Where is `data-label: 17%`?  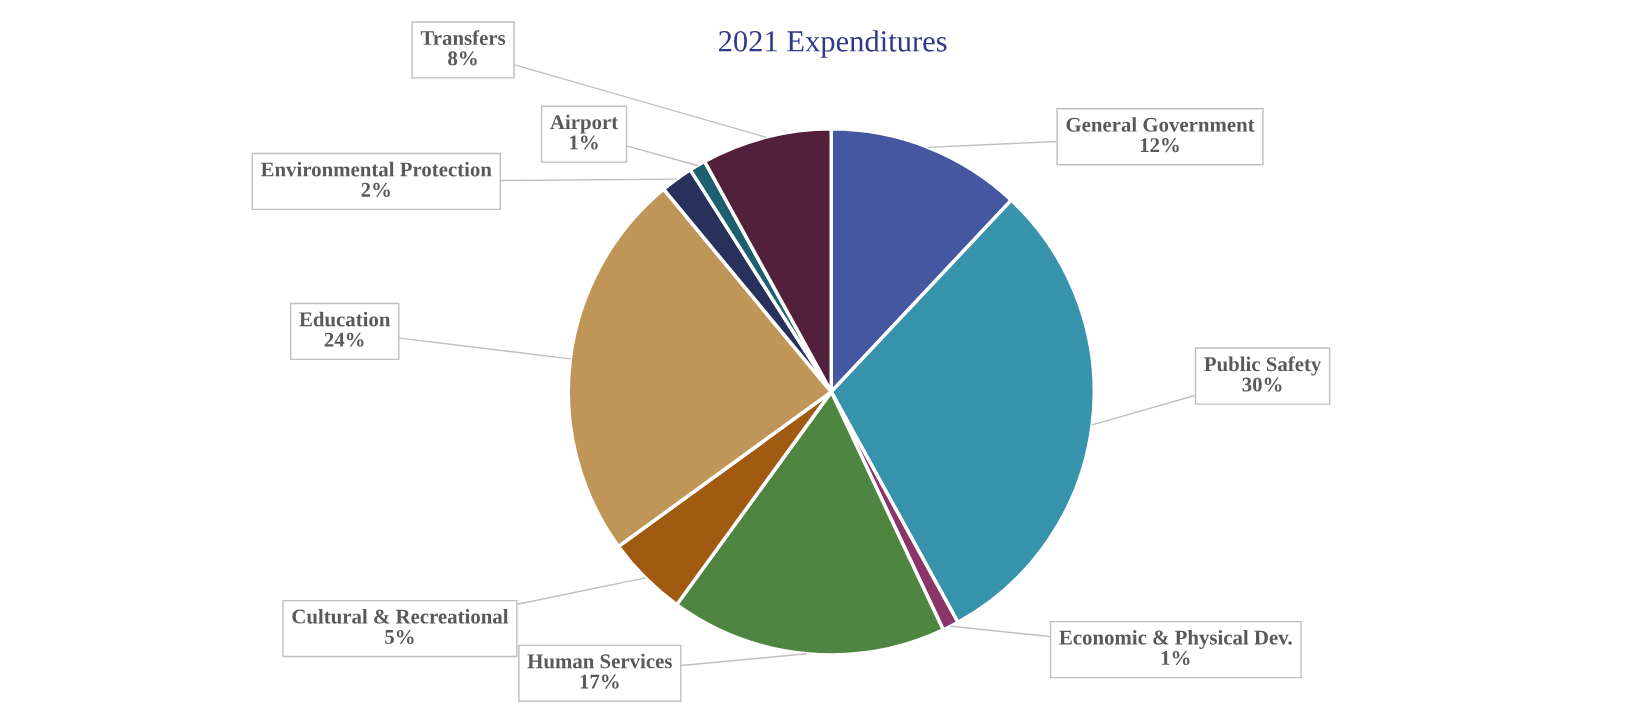 data-label: 17% is located at coordinates (599, 681).